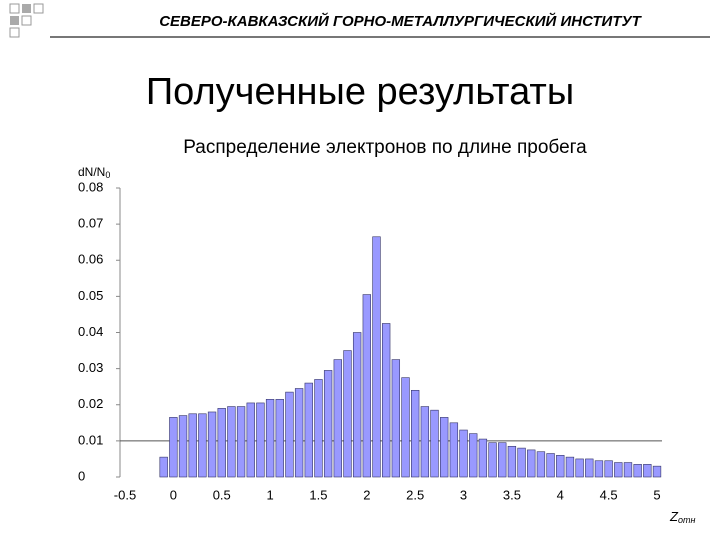 Image resolution: width=720 pixels, height=540 pixels. Describe the element at coordinates (90, 367) in the screenshot. I see `y-tick-label: 0.03` at that location.